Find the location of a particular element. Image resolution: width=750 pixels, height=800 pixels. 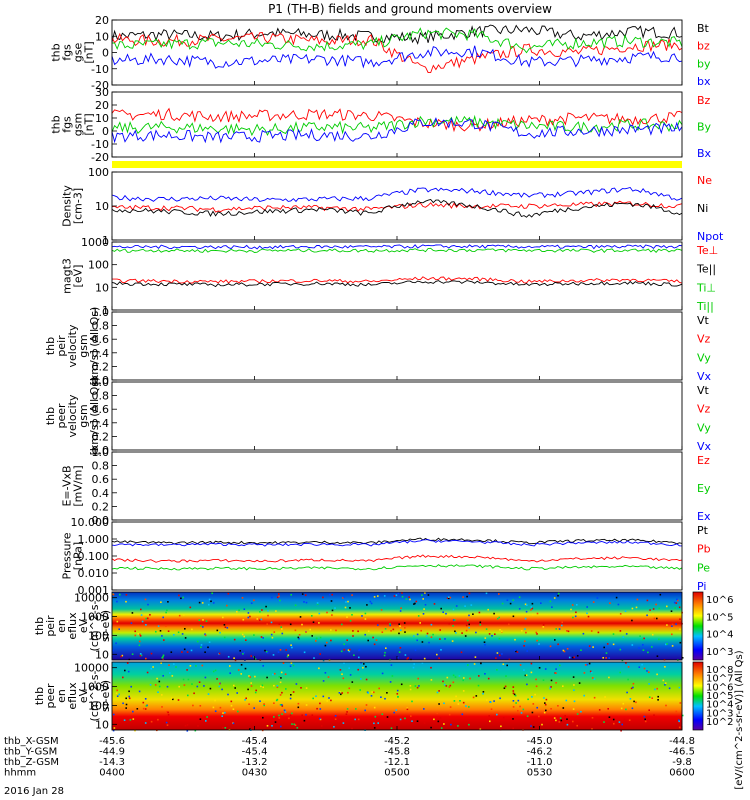

colorbar-tick-label: 10^2 is located at coordinates (719, 722).